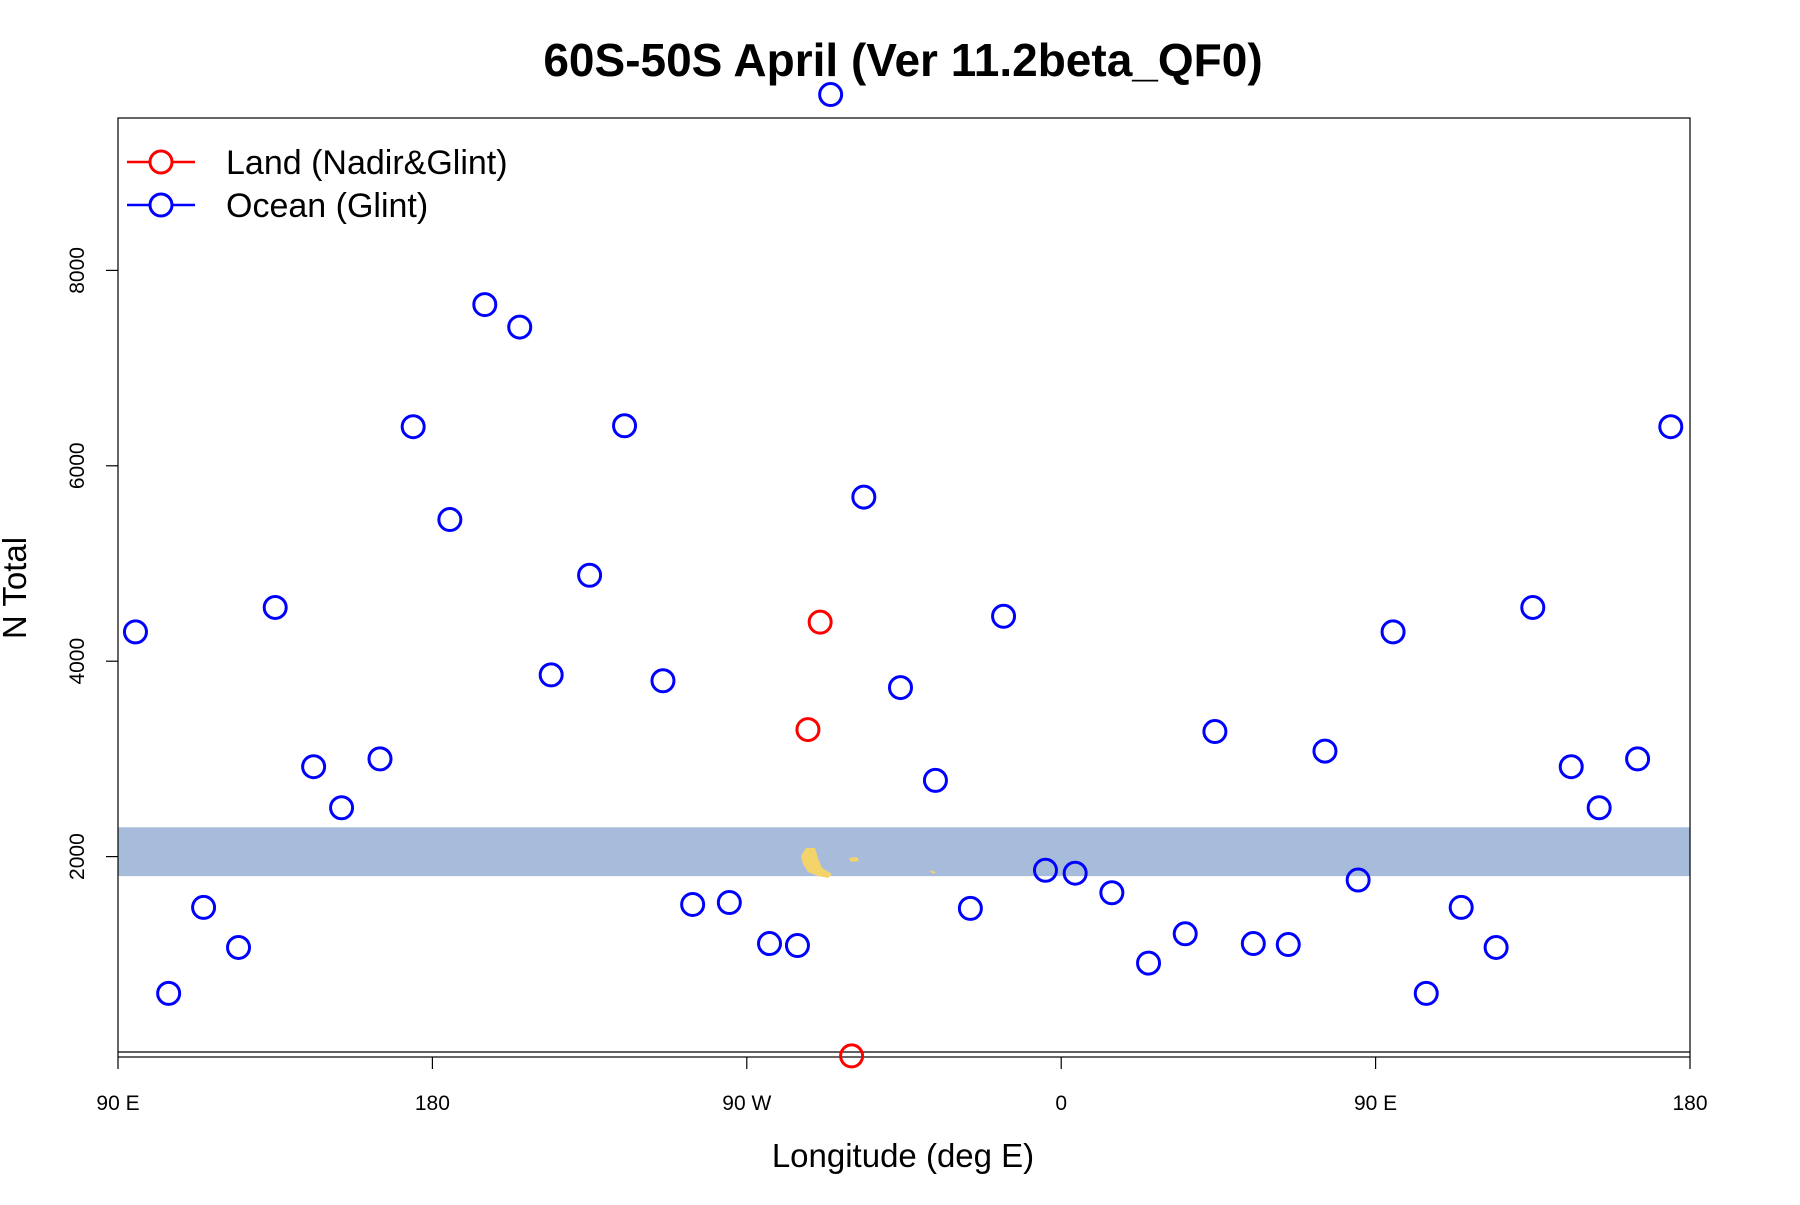 Image resolution: width=1800 pixels, height=1205 pixels. I want to click on legend-entry-land: Land (Nadir&Glint), so click(317, 163).